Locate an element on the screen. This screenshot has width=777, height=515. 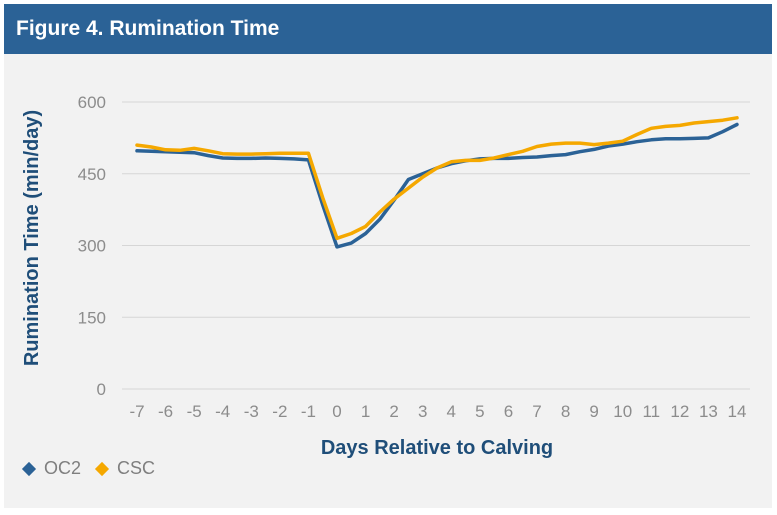
y-axis-title: Rumination Time (min/day) is located at coordinates (32, 238).